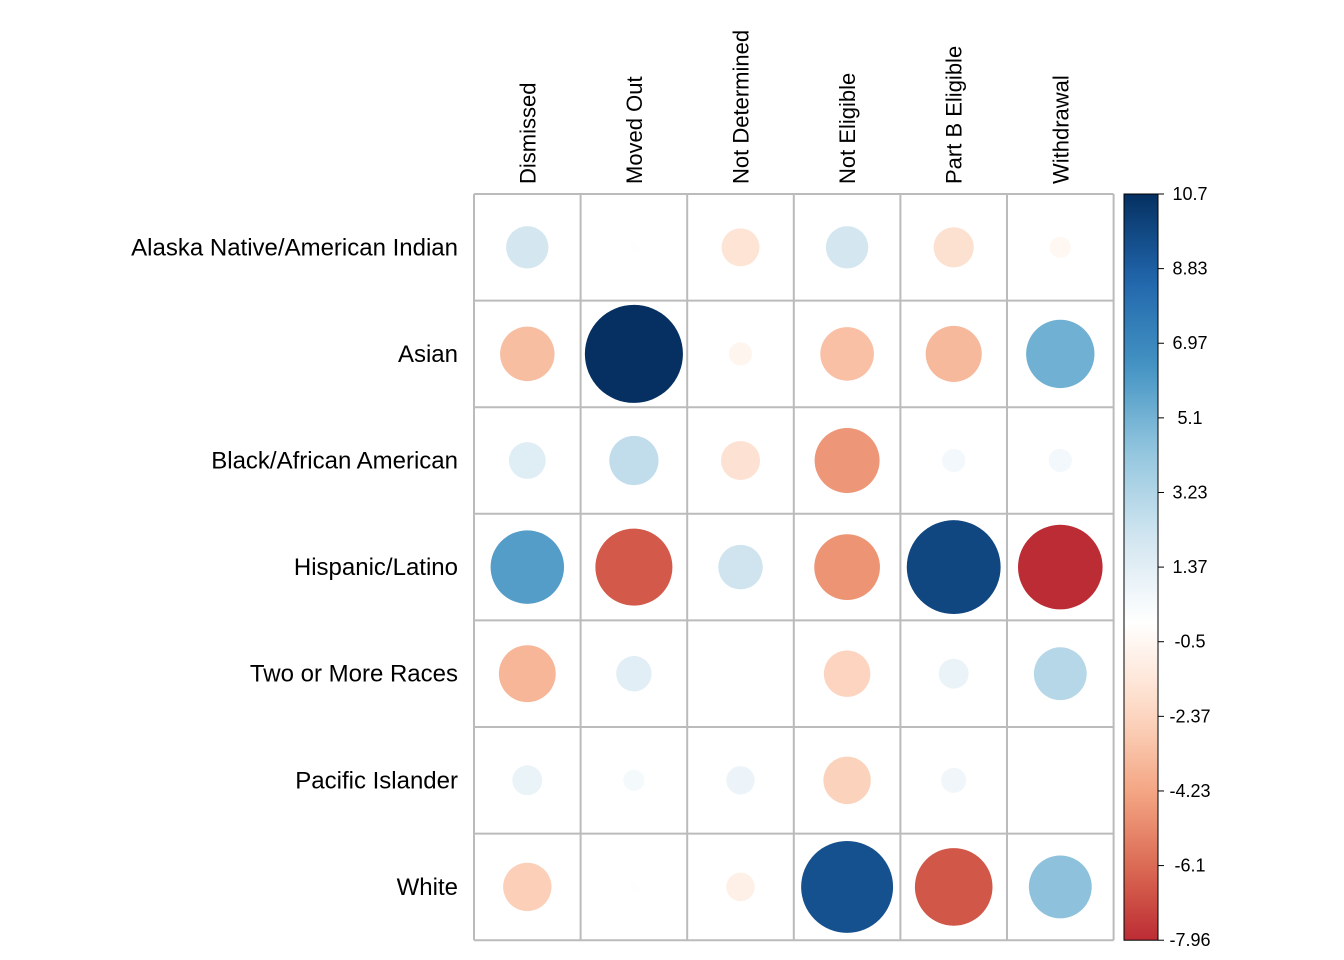 This screenshot has height=960, width=1344. Describe the element at coordinates (1141, 567) in the screenshot. I see `legend-color-bar` at that location.